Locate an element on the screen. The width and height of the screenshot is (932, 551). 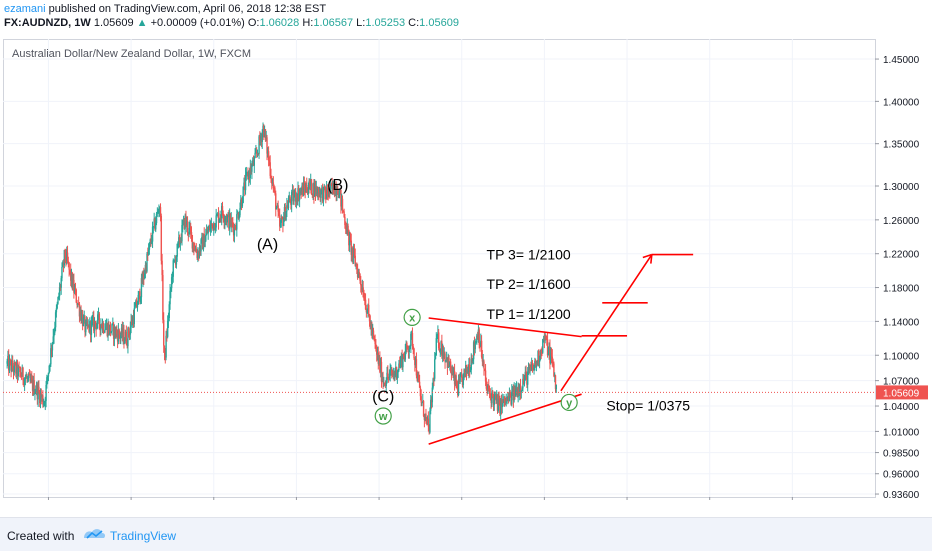
wave-label: y is located at coordinates (569, 403).